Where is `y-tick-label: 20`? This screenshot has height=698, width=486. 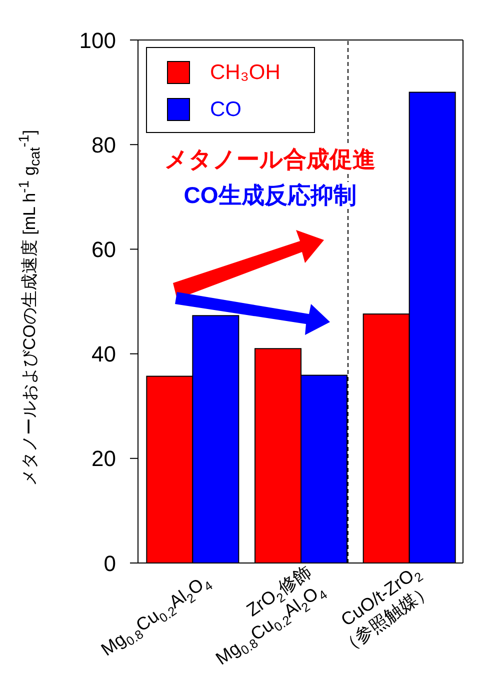 y-tick-label: 20 is located at coordinates (104, 459).